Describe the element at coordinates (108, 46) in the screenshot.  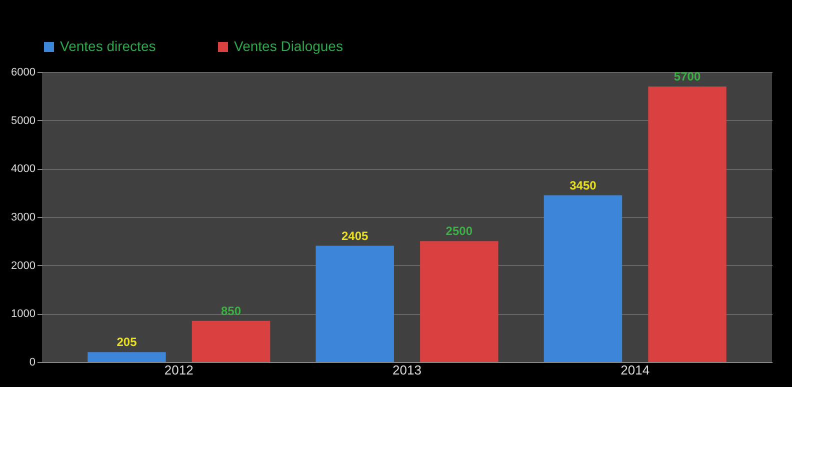
I see `legend-label: Ventes directes` at that location.